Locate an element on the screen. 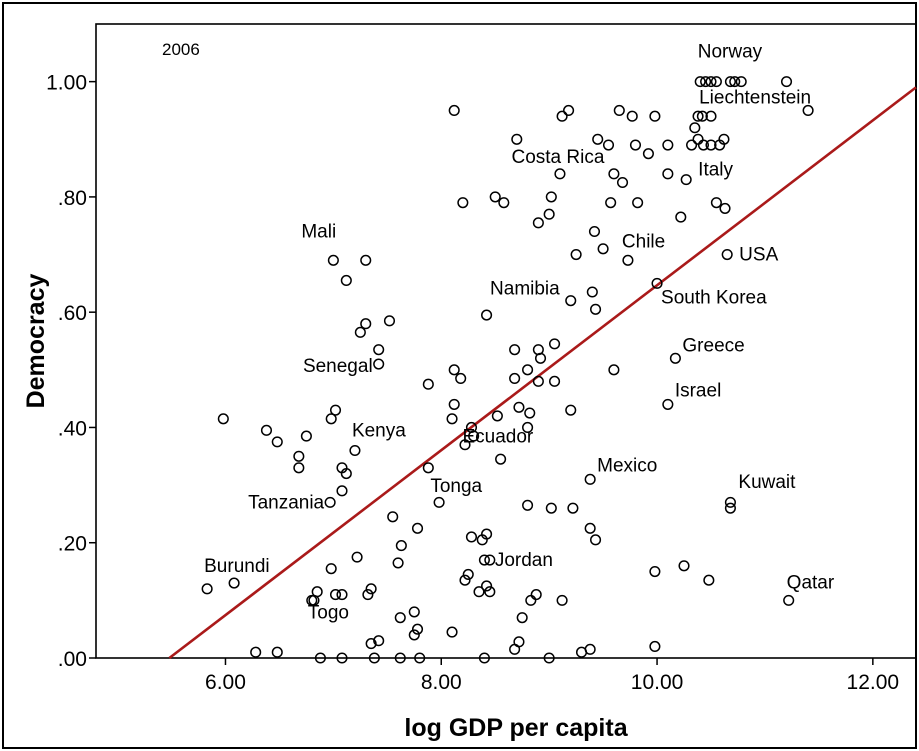 The height and width of the screenshot is (751, 919). y-tick-label: 1.00 is located at coordinates (66, 83).